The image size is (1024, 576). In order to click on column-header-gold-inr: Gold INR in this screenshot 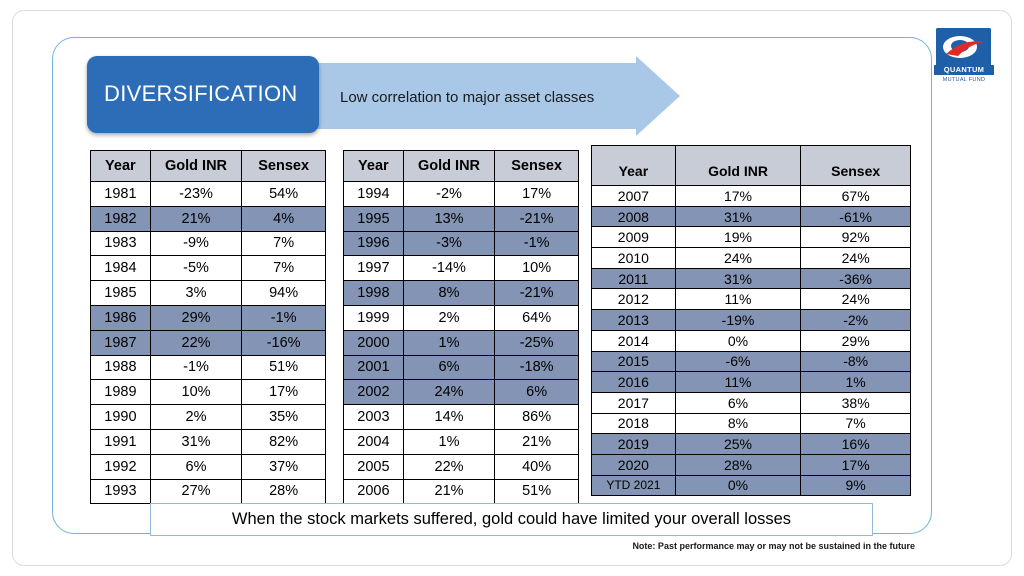, I will do `click(449, 166)`.